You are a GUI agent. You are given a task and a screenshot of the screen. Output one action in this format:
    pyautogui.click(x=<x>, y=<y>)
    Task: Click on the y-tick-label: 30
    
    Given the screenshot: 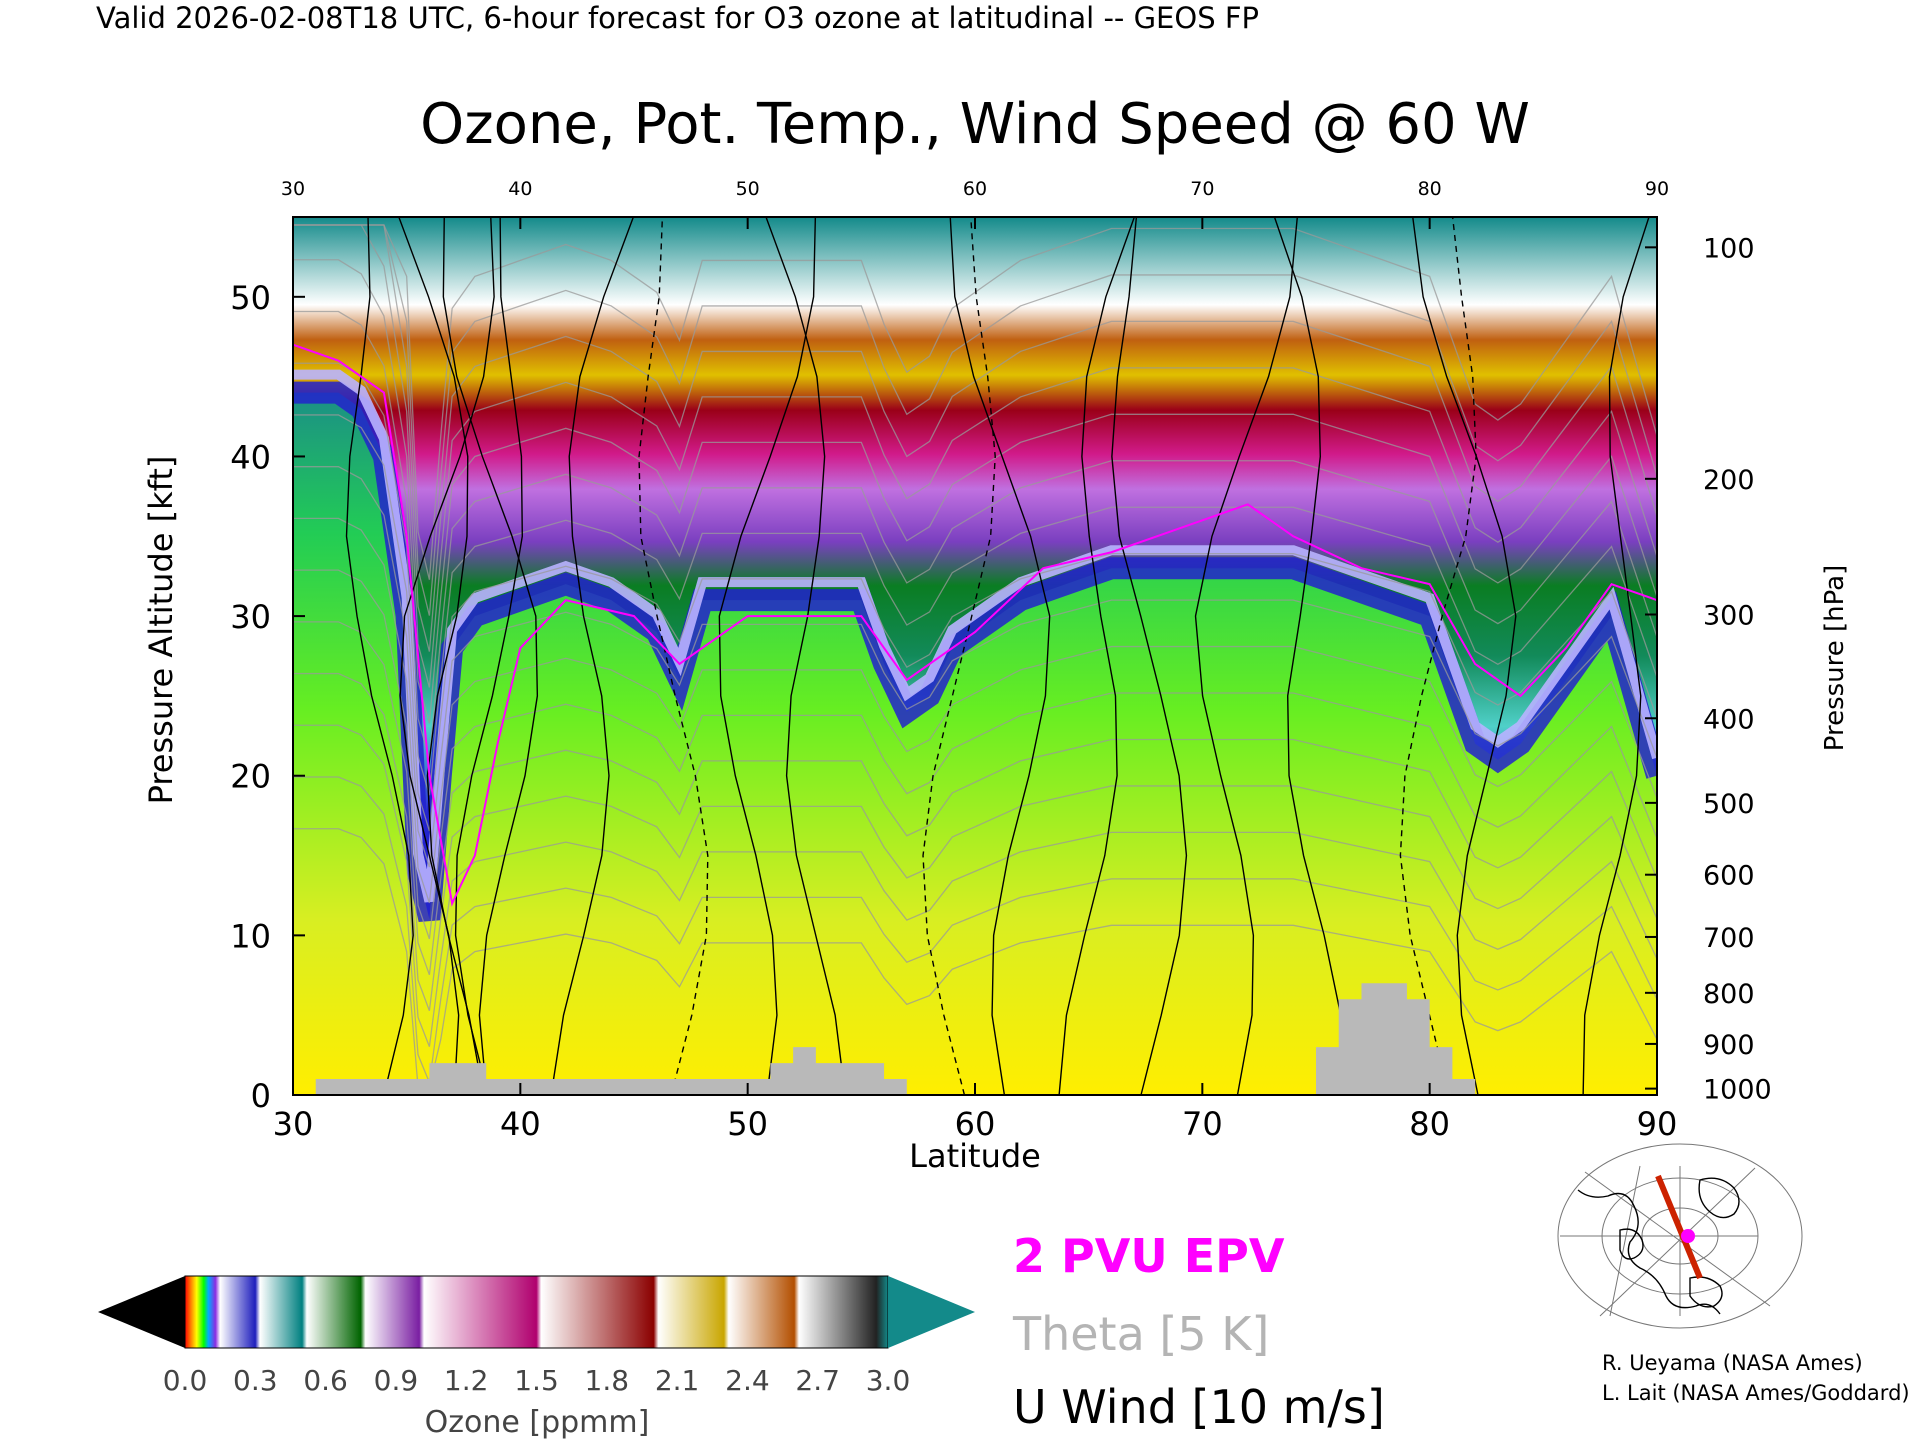 What is the action you would take?
    pyautogui.click(x=250, y=617)
    